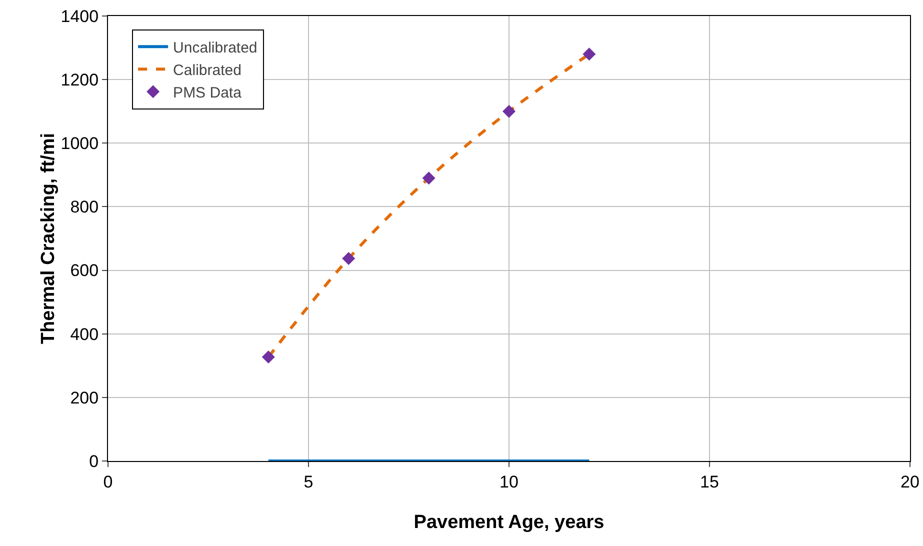 This screenshot has width=923, height=546. Describe the element at coordinates (79, 16) in the screenshot. I see `y-tick-label: 1400` at that location.